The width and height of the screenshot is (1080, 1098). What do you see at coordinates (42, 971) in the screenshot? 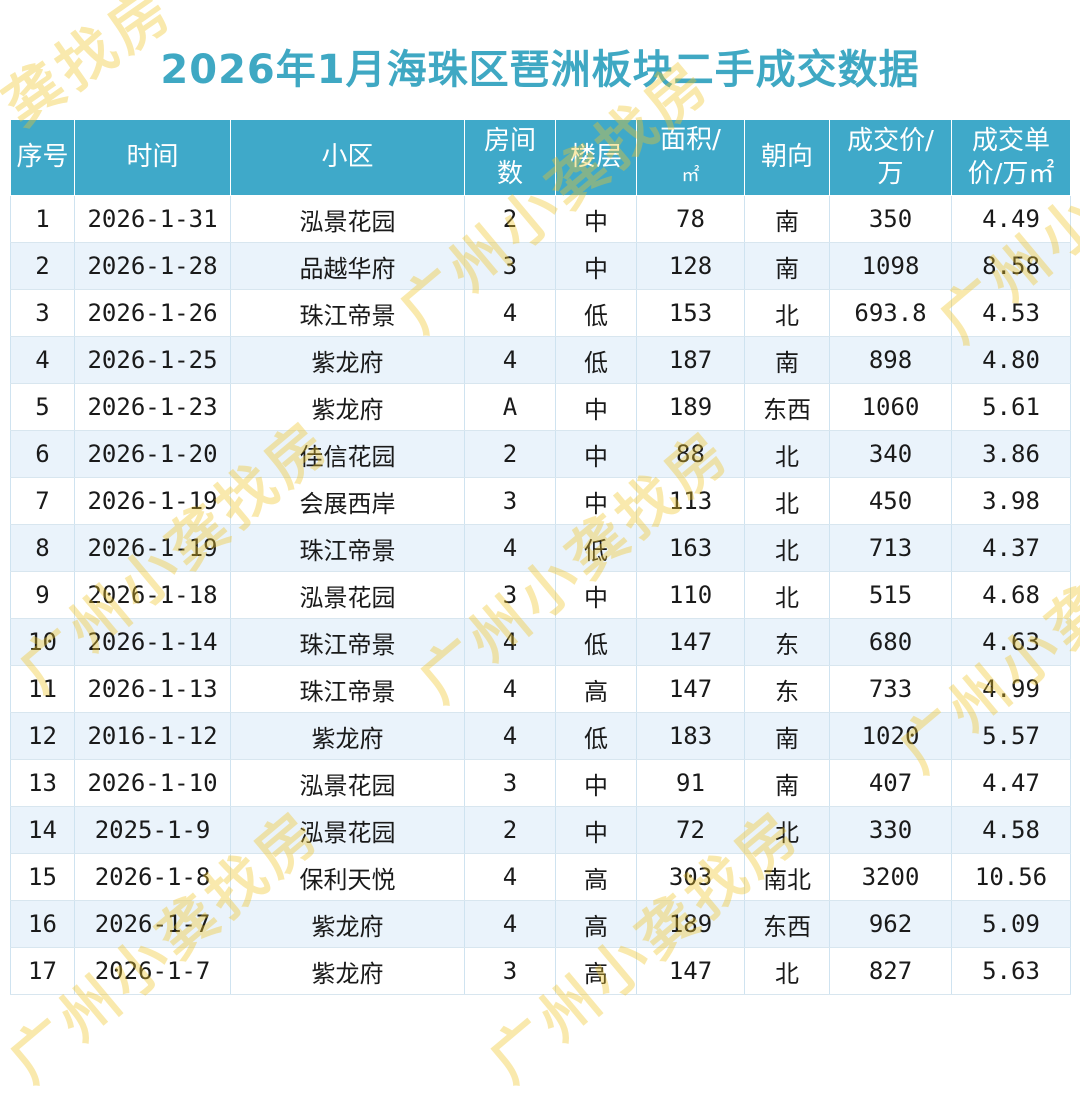
I see `cell-index: 17` at bounding box center [42, 971].